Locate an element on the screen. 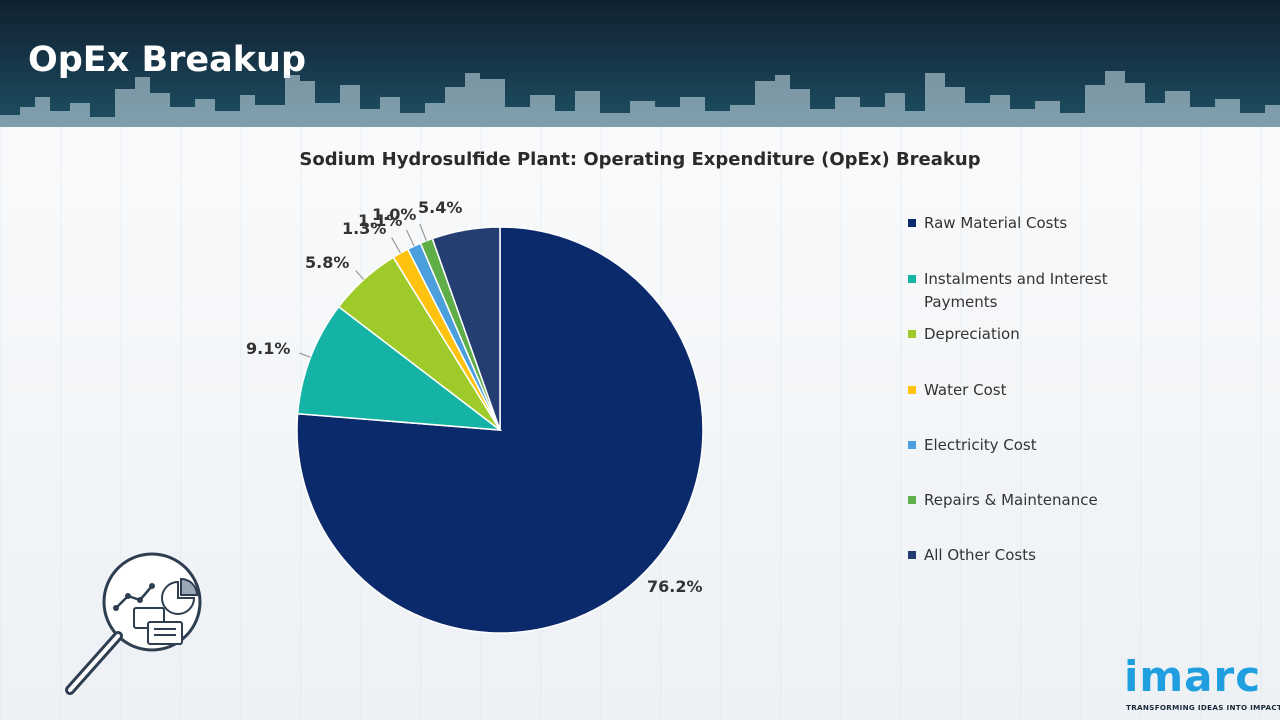 The width and height of the screenshot is (1280, 720). legend-item-instalments-and-interest-payments: Instalments and Interest Payments is located at coordinates (1058, 291).